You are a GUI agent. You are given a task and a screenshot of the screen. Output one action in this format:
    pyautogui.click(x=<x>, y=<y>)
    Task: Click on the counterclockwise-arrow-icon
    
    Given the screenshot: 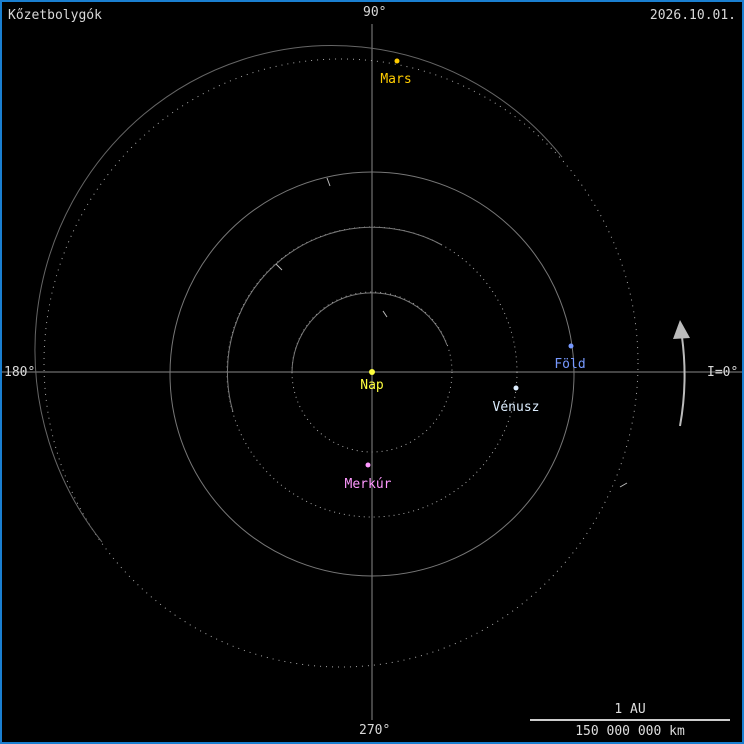 What is the action you would take?
    pyautogui.click(x=681, y=373)
    